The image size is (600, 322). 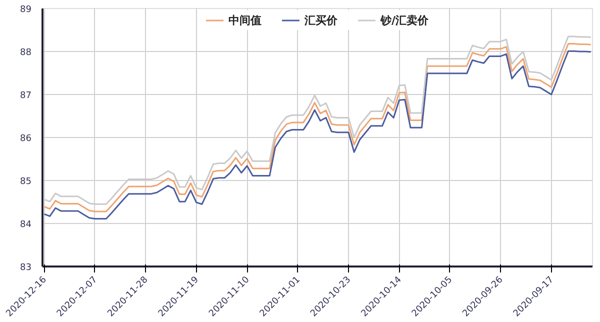 What do you see at coordinates (26, 182) in the screenshot?
I see `y-tick-label: 85` at bounding box center [26, 182].